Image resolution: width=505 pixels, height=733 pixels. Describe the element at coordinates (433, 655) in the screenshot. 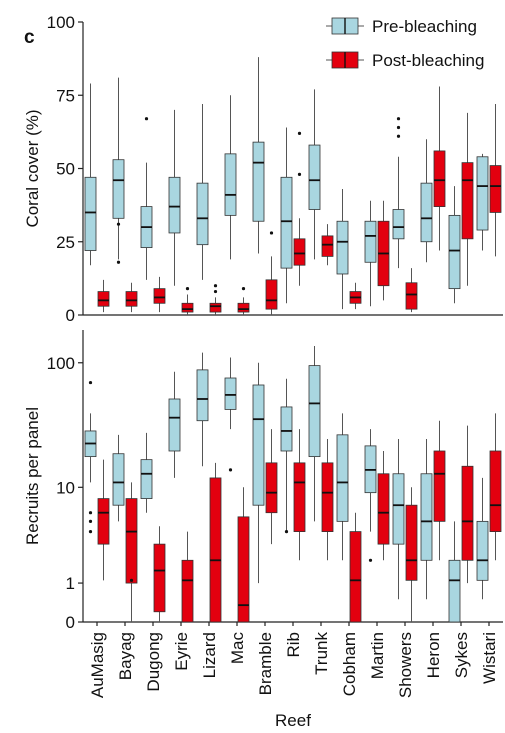

I see `x-tick-label: Heron` at that location.